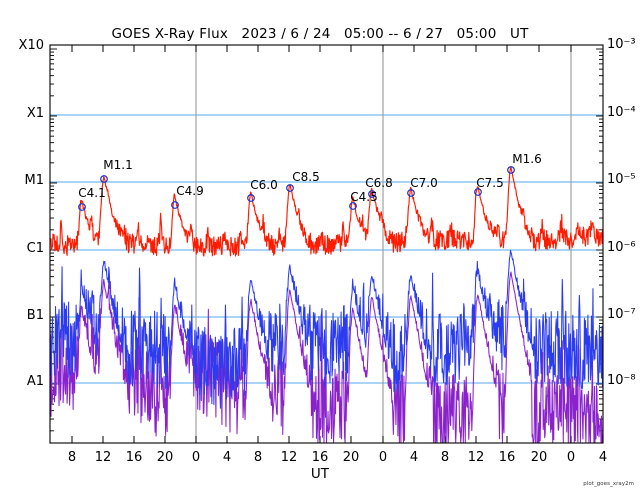 Image resolution: width=640 pixels, height=500 pixels. I want to click on x-tick-label-0: 8, so click(72, 457).